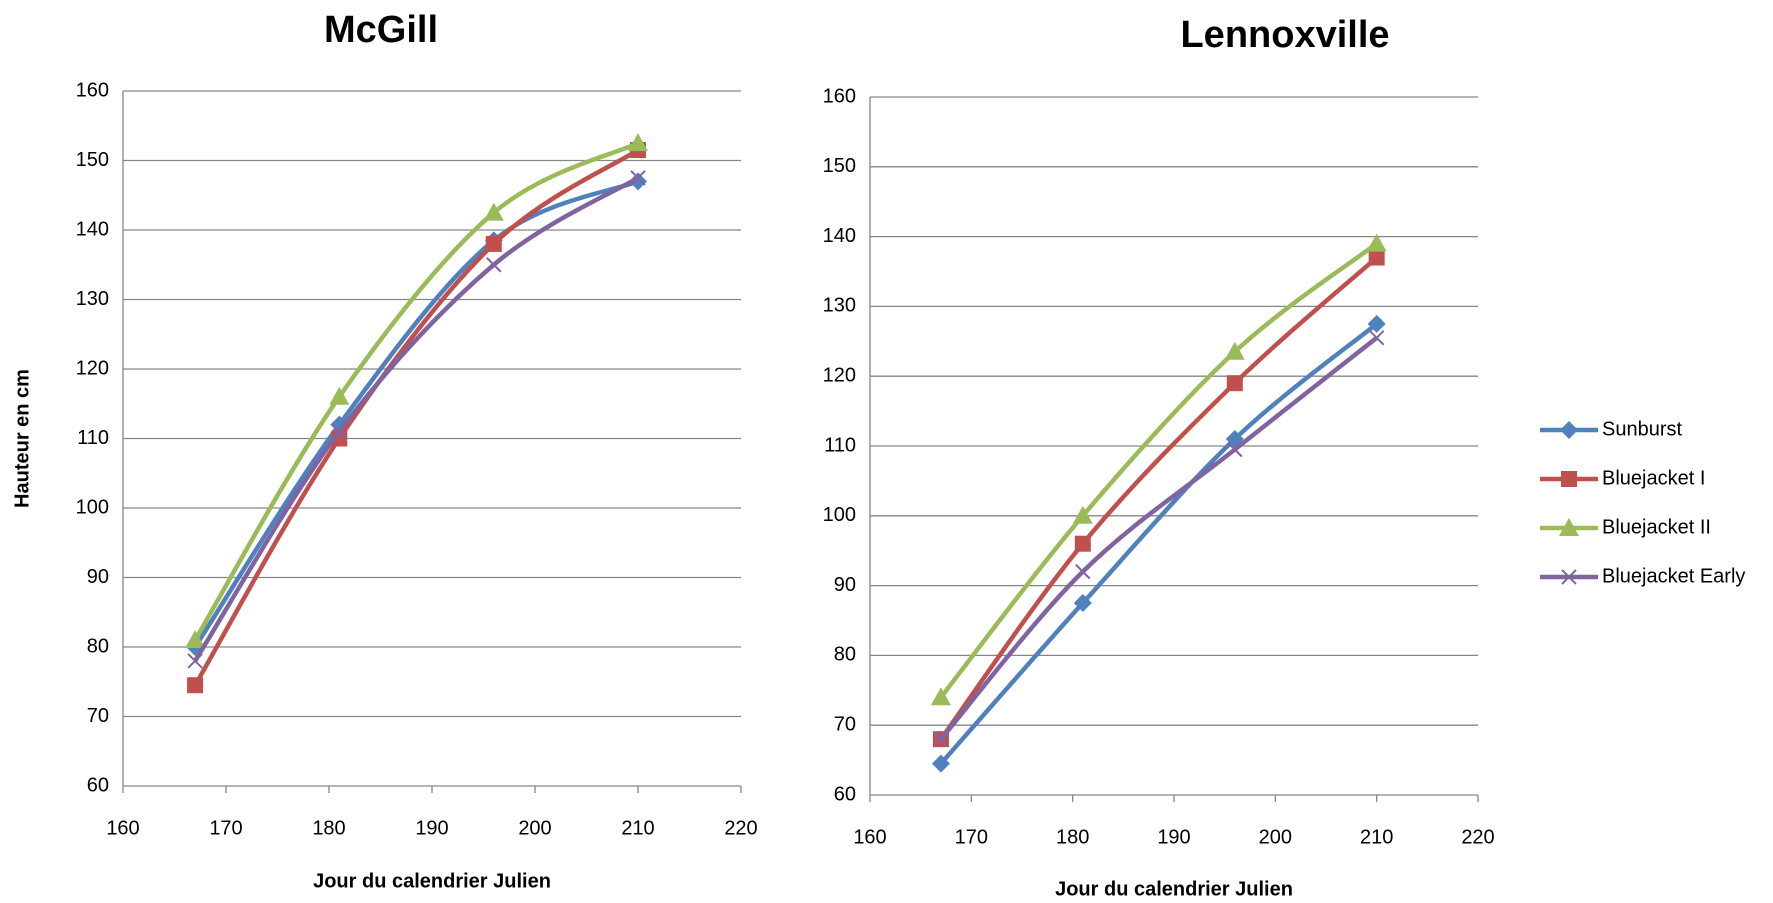 This screenshot has height=903, width=1773. Describe the element at coordinates (1284, 35) in the screenshot. I see `chart-title: Lennoxville` at that location.